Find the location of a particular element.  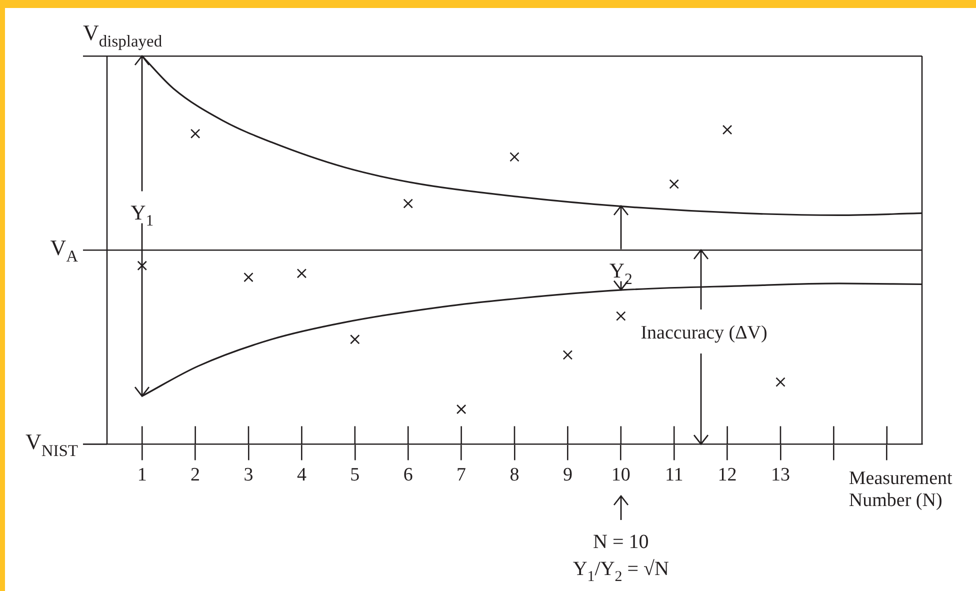

x-tick-label: 6 is located at coordinates (408, 475).